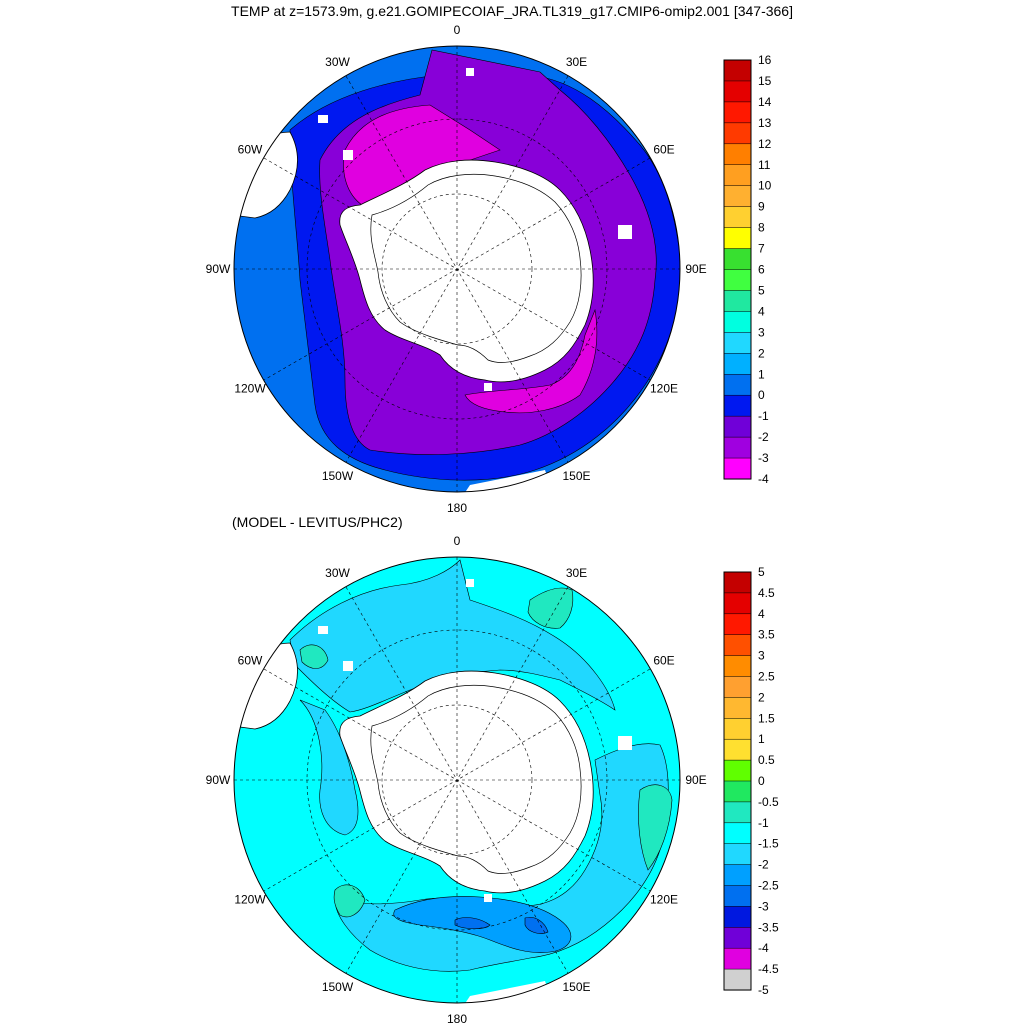 The height and width of the screenshot is (1024, 1024). I want to click on colorbar-tick-label: -2.5, so click(768, 886).